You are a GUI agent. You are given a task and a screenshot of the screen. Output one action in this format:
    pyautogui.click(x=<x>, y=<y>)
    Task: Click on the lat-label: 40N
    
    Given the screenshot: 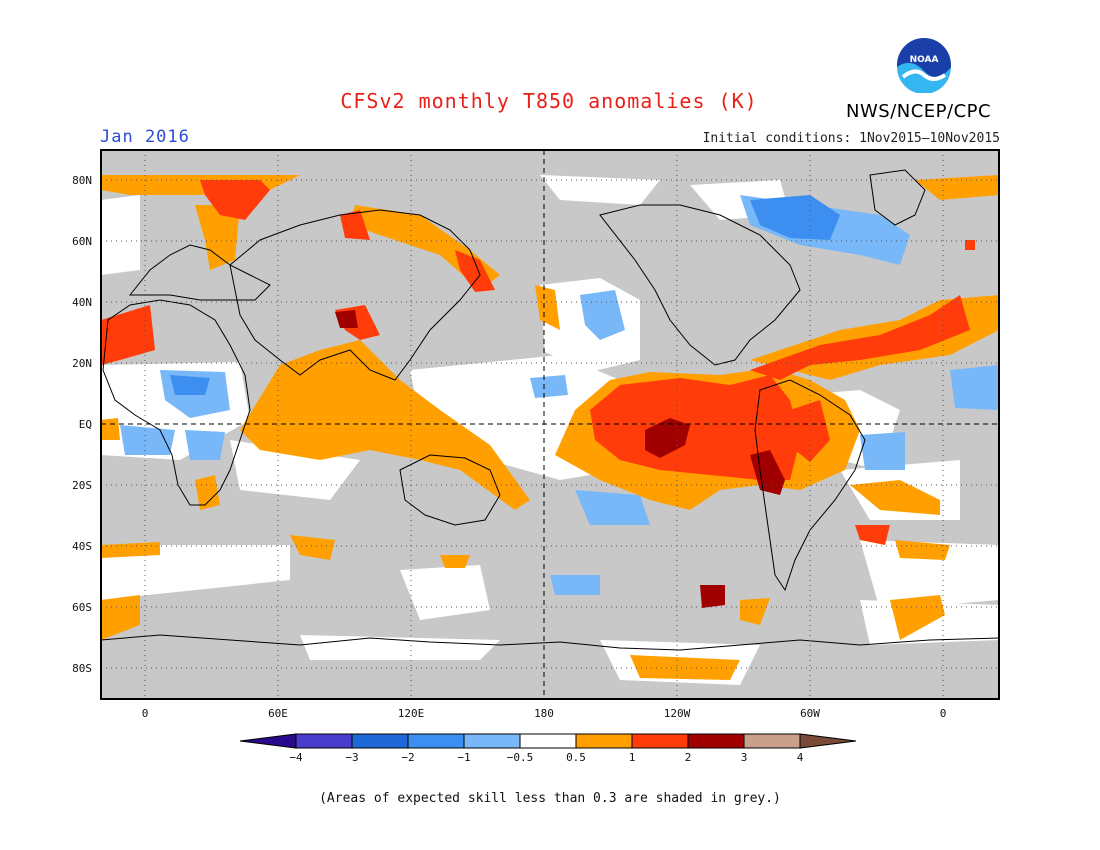 What is the action you would take?
    pyautogui.click(x=82, y=302)
    